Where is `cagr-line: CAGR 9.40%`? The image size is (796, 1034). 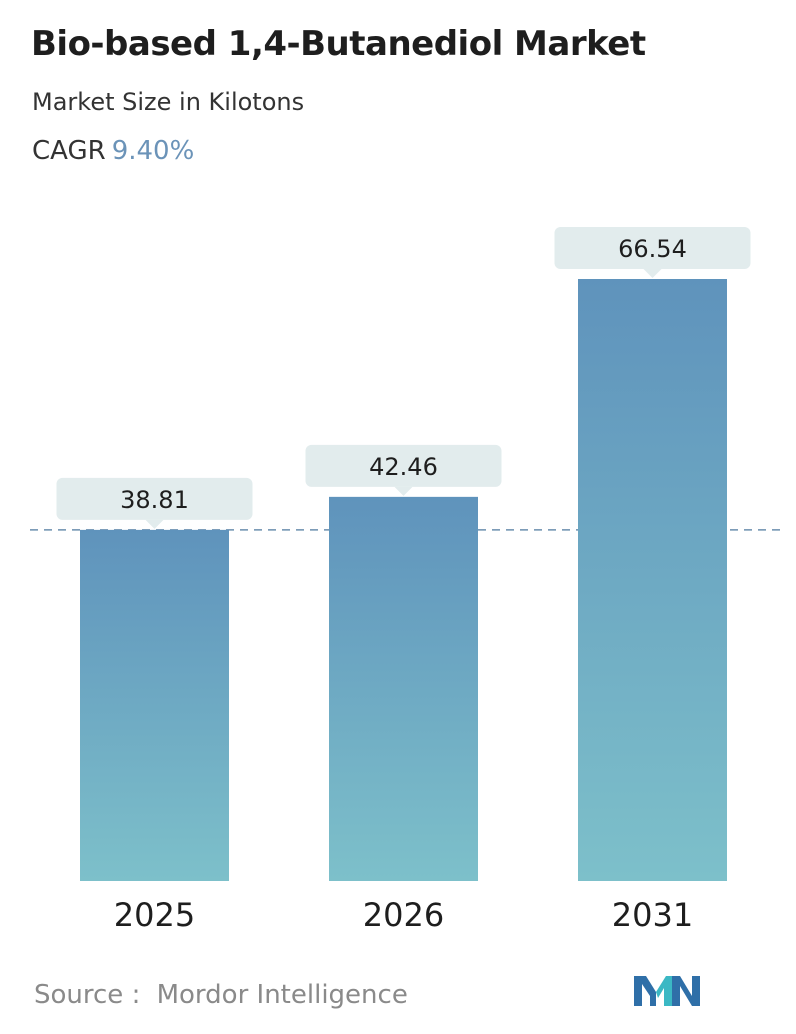
cagr-line: CAGR 9.40% is located at coordinates (113, 151).